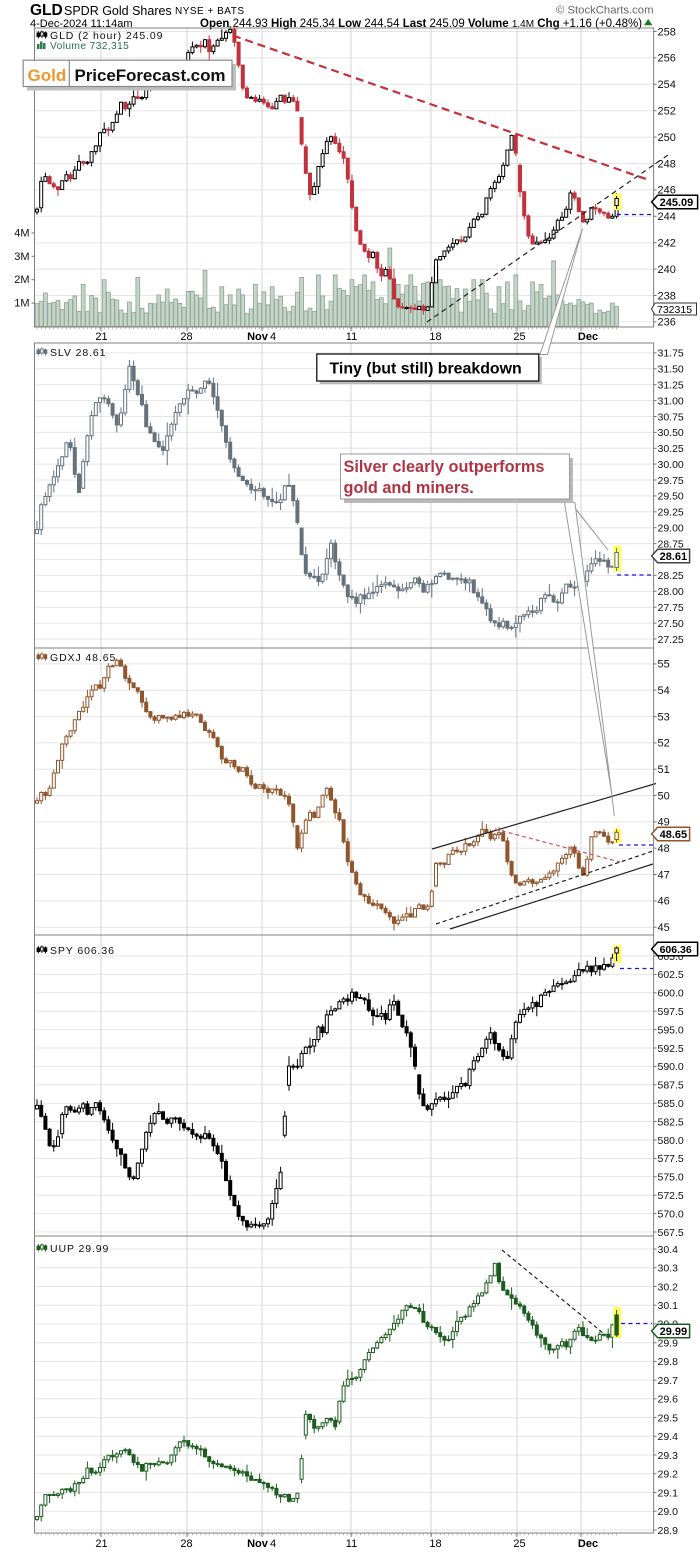 The width and height of the screenshot is (700, 1560). What do you see at coordinates (21, 233) in the screenshot?
I see `svg-text: 4M` at bounding box center [21, 233].